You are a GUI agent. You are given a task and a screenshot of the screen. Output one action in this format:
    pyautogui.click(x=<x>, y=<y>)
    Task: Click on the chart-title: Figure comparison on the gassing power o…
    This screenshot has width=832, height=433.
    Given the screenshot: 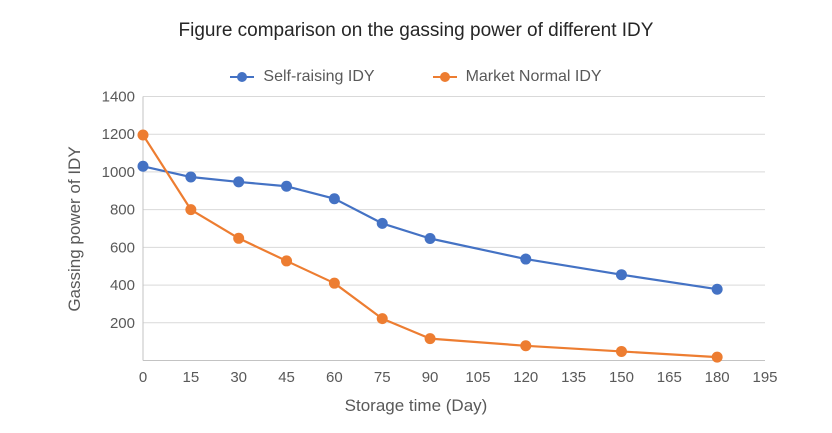 What is the action you would take?
    pyautogui.click(x=416, y=30)
    